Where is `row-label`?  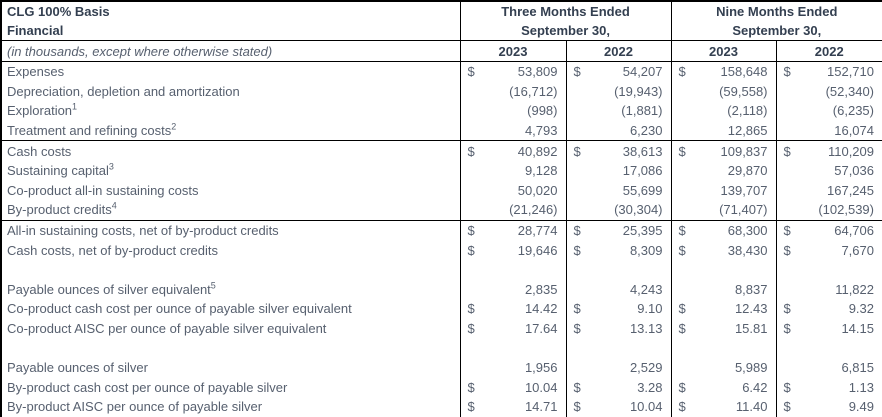 row-label is located at coordinates (231, 348).